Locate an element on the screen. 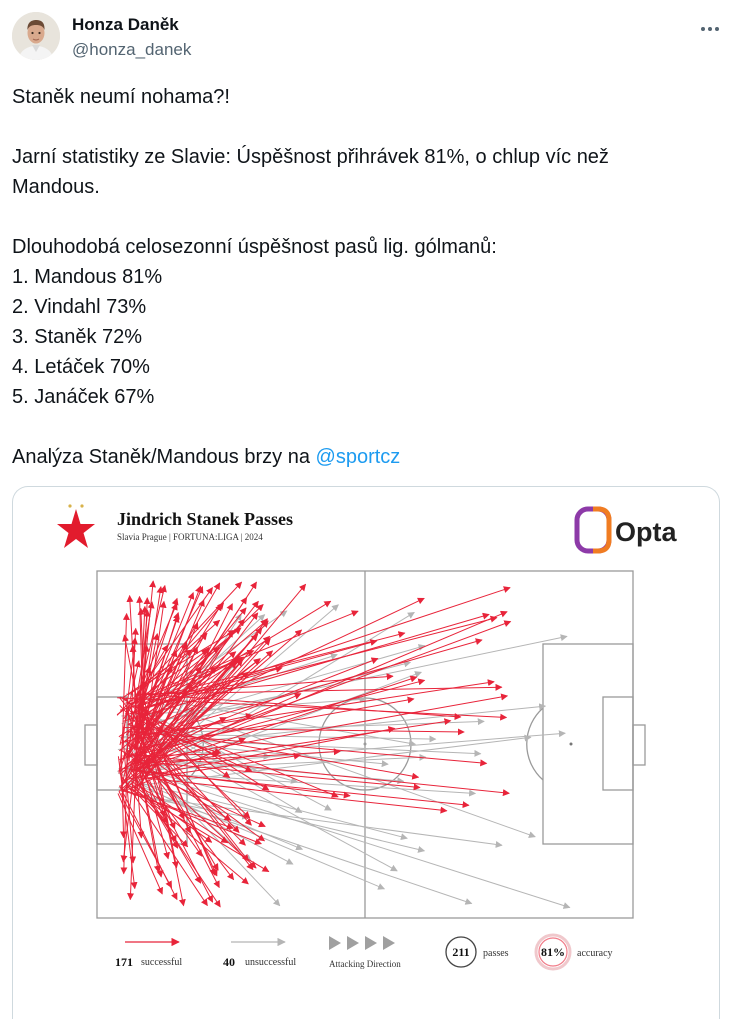  graphic-subtitle: Slavia Prague | FORTUNA:LIGA | 2024 is located at coordinates (190, 537).